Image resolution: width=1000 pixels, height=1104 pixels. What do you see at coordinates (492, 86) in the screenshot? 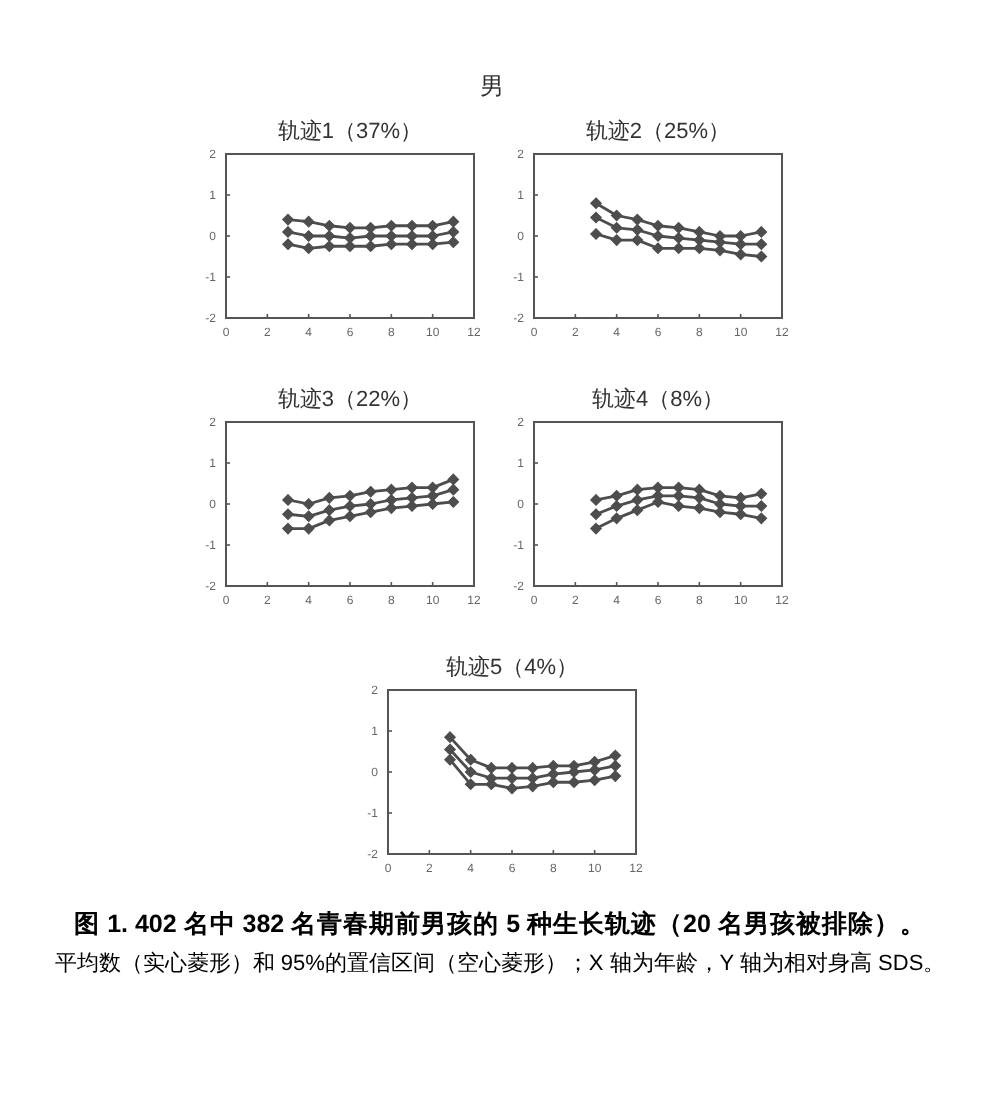
I see `text: 男` at bounding box center [492, 86].